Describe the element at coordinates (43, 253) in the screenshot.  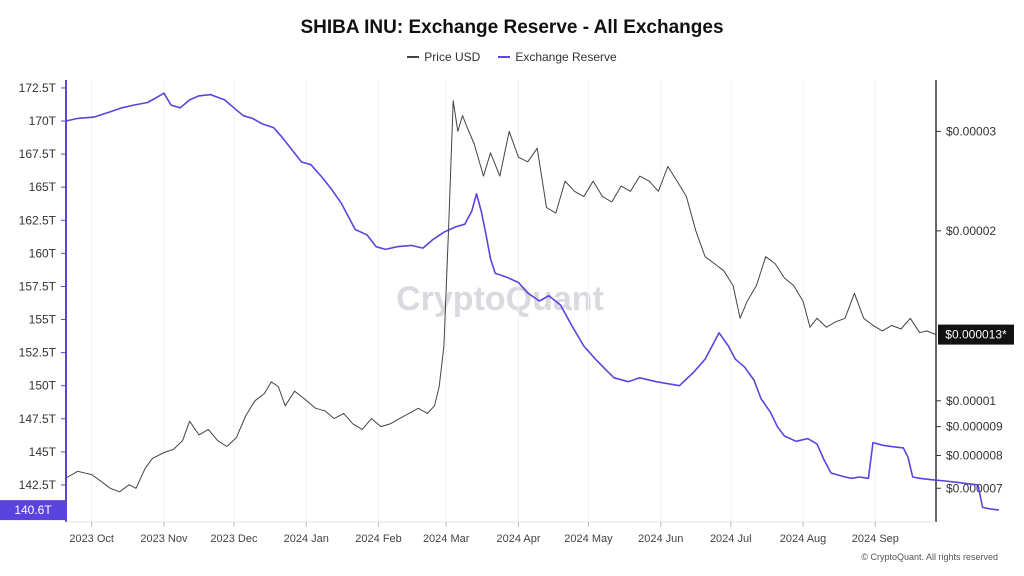
I see `left-tick-label: 160T` at that location.